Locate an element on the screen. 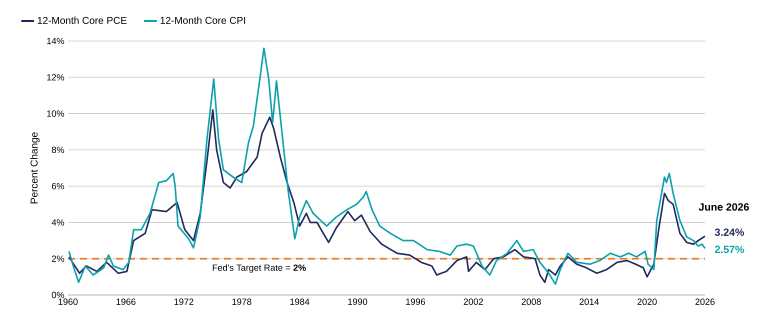 Image resolution: width=768 pixels, height=325 pixels. annotation: 2.57% is located at coordinates (729, 250).